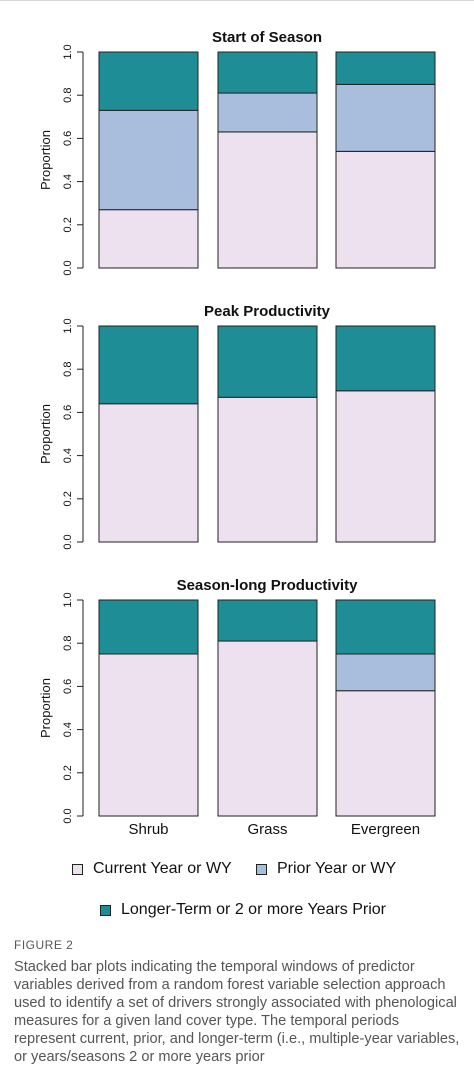 The height and width of the screenshot is (1072, 474). What do you see at coordinates (68, 599) in the screenshot?
I see `y-tick-label-2-5: 1.0` at bounding box center [68, 599].